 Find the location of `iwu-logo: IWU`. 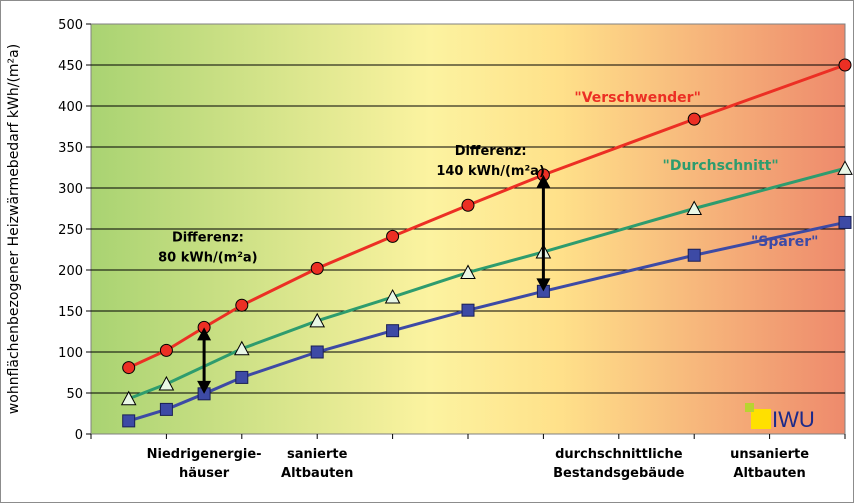

iwu-logo: IWU is located at coordinates (780, 417).